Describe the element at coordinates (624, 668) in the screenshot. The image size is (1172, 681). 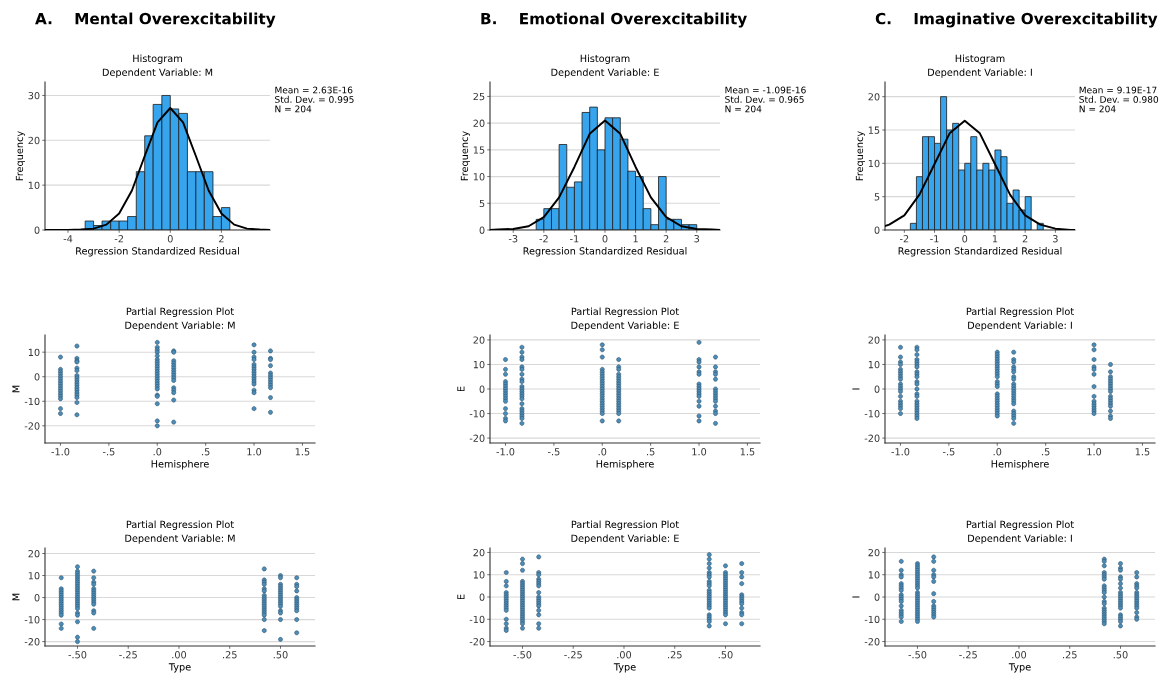
I see `x-axis-title: Type` at that location.